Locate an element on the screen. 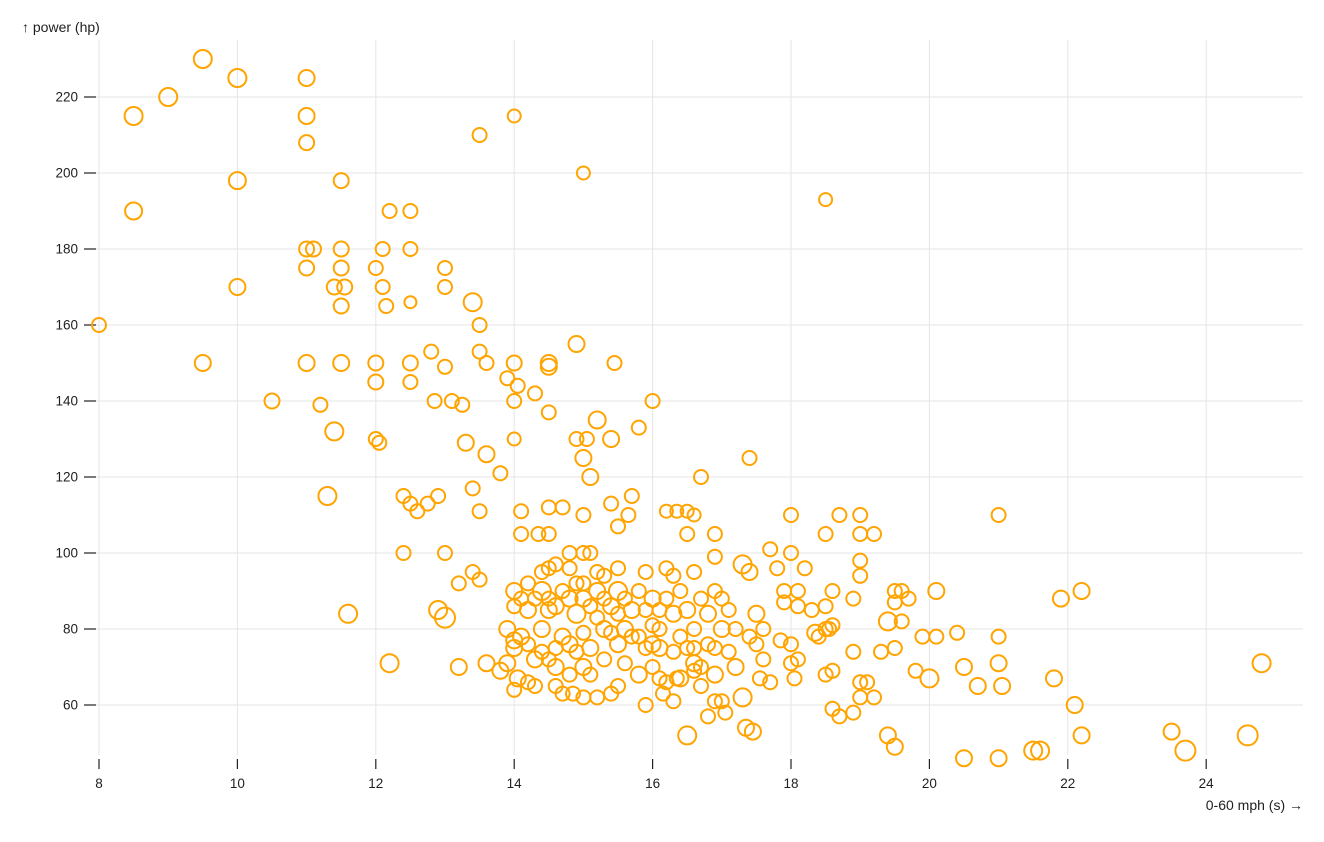  x-tick-label: 20 is located at coordinates (929, 783).